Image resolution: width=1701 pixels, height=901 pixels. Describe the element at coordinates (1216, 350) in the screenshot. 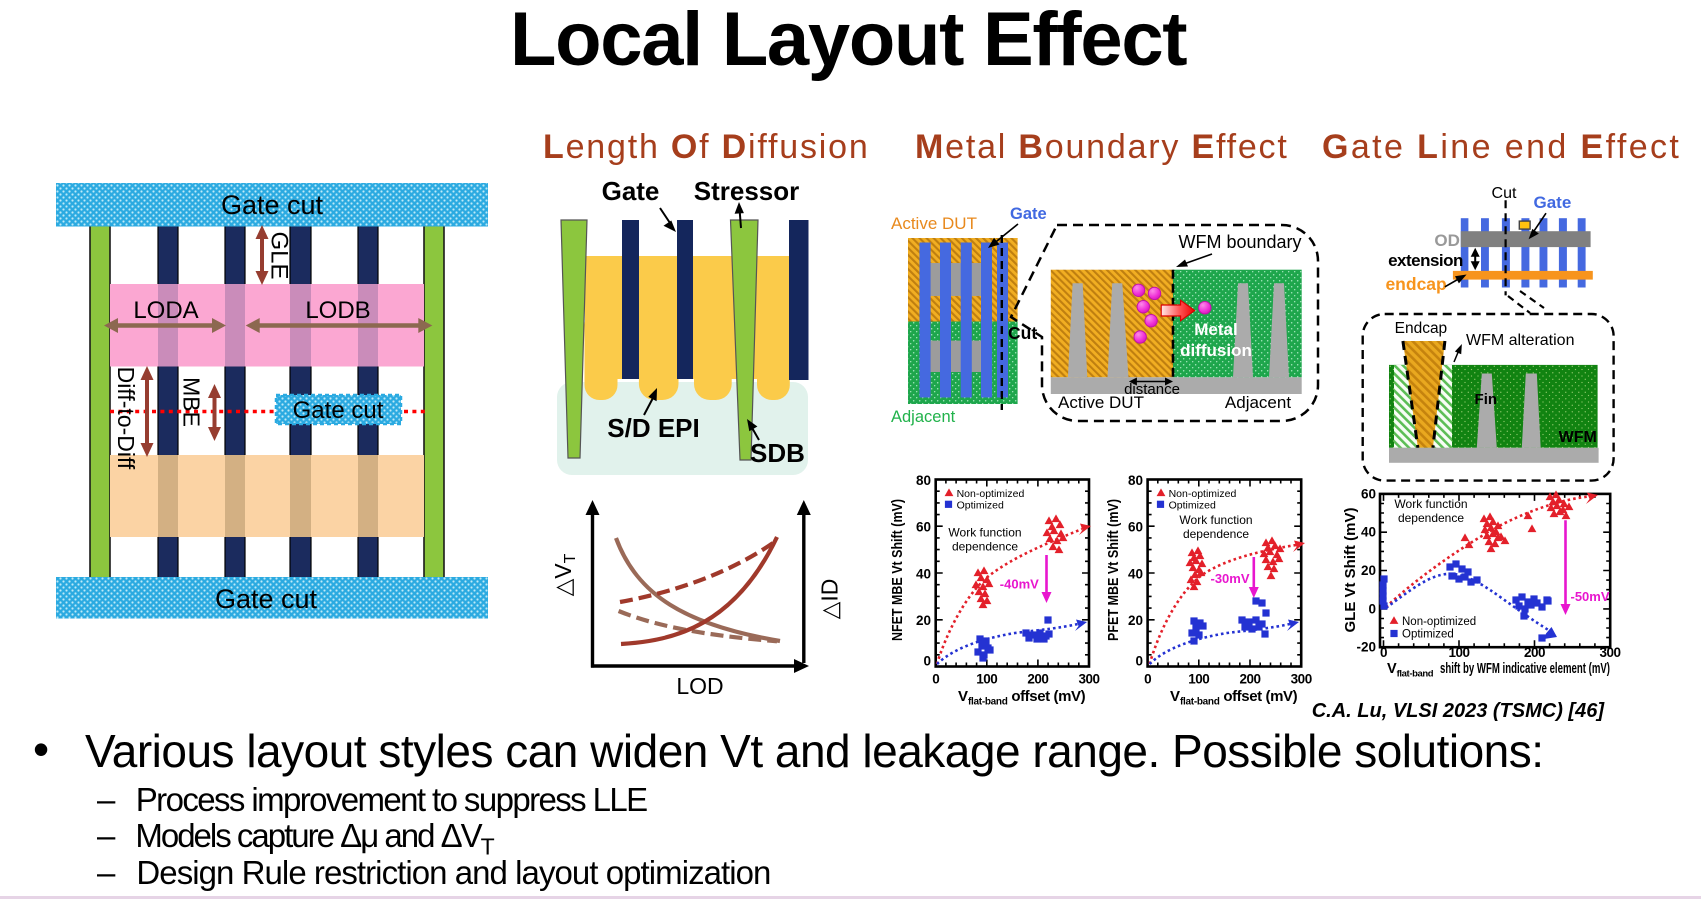

I see `svg-text: diffusion` at that location.